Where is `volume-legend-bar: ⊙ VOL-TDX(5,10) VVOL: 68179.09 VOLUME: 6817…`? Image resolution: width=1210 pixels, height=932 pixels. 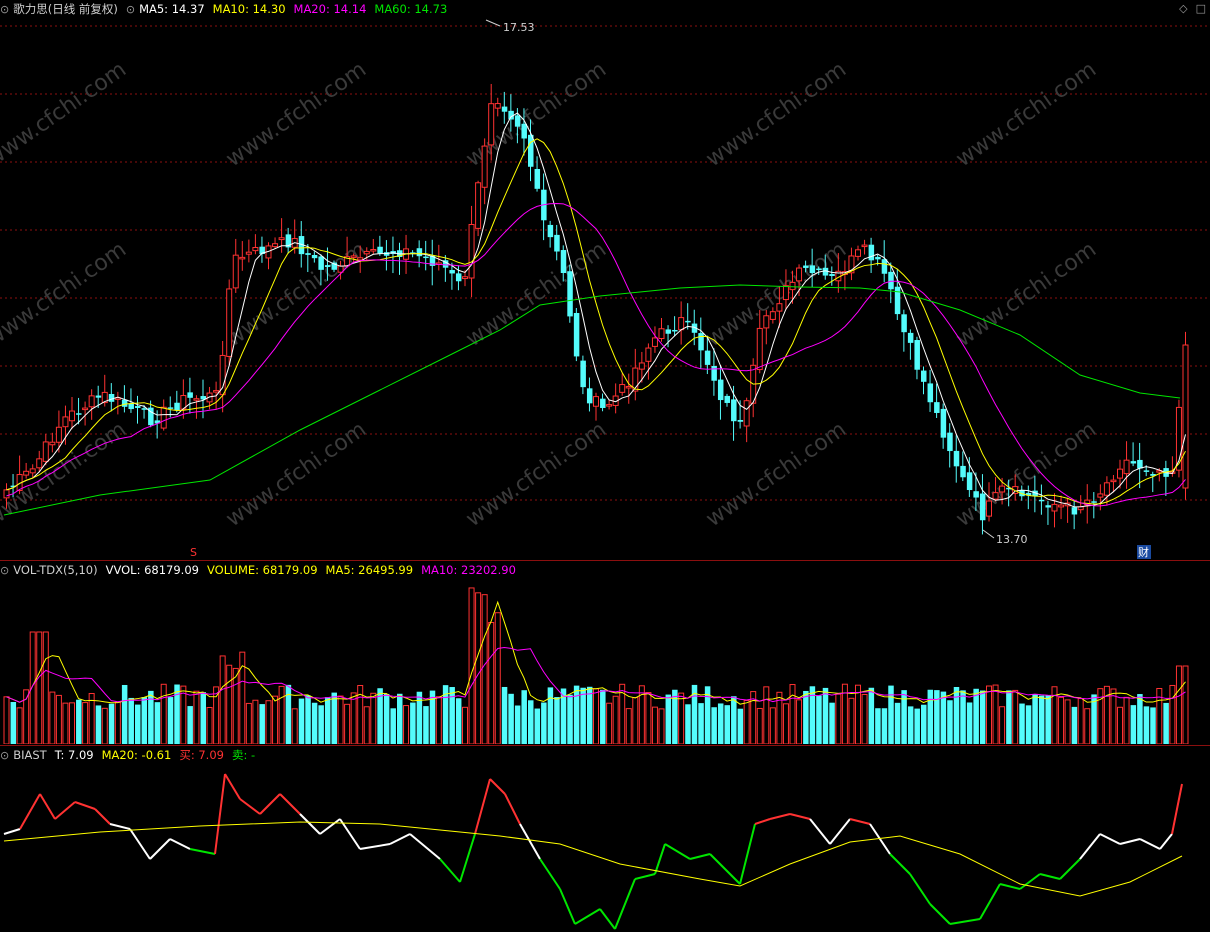
volume-legend-bar: ⊙ VOL-TDX(5,10) VVOL: 68179.09 VOLUME: 6817… is located at coordinates (262, 570).